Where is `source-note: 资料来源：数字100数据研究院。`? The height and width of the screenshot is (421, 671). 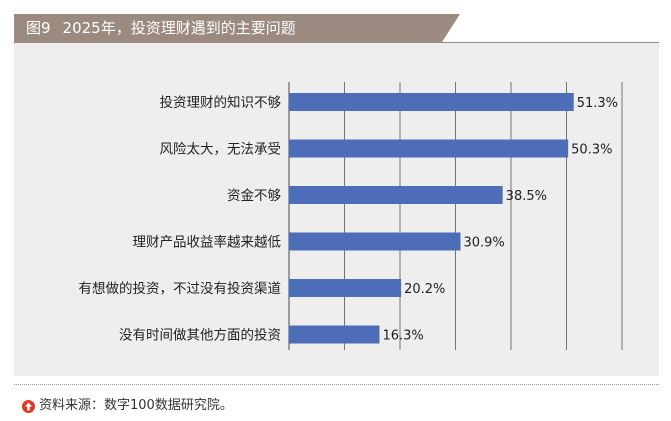
source-note: 资料来源：数字100数据研究院。 is located at coordinates (127, 406).